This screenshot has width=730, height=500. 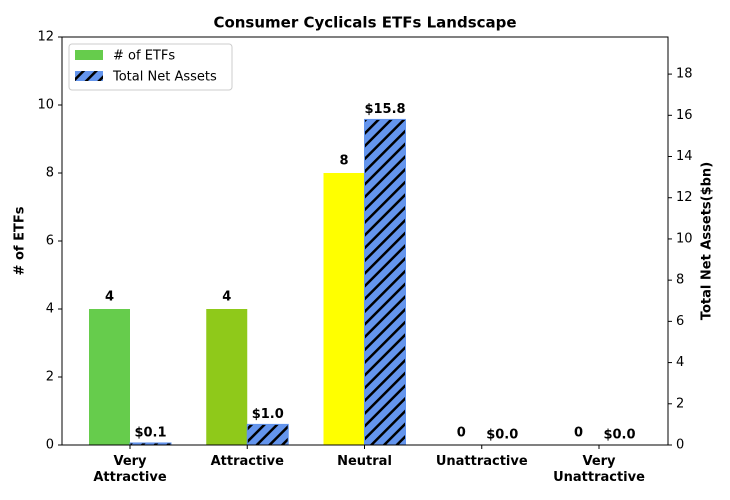 What do you see at coordinates (50, 241) in the screenshot?
I see `y-tick-label: 6` at bounding box center [50, 241].